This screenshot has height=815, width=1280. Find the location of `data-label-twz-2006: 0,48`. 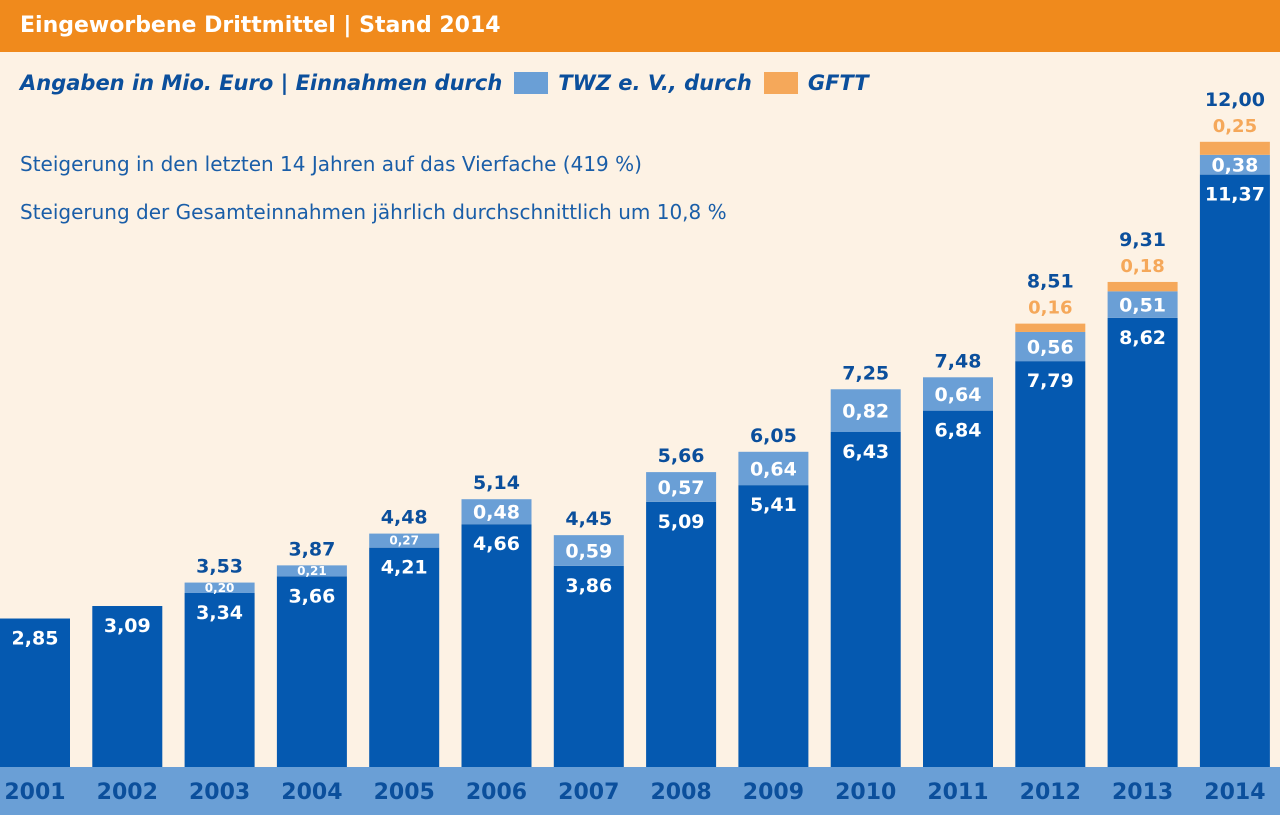

data-label-twz-2006: 0,48 is located at coordinates (496, 513).